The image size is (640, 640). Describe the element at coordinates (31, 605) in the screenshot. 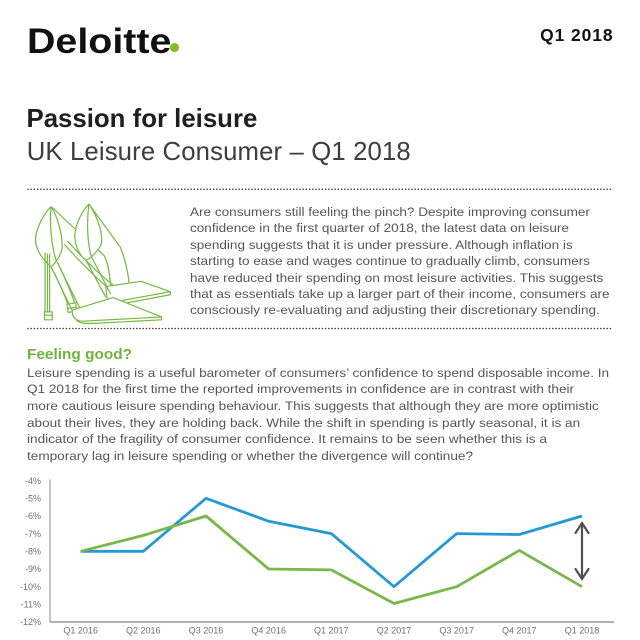

I see `svg-text: -11%` at that location.